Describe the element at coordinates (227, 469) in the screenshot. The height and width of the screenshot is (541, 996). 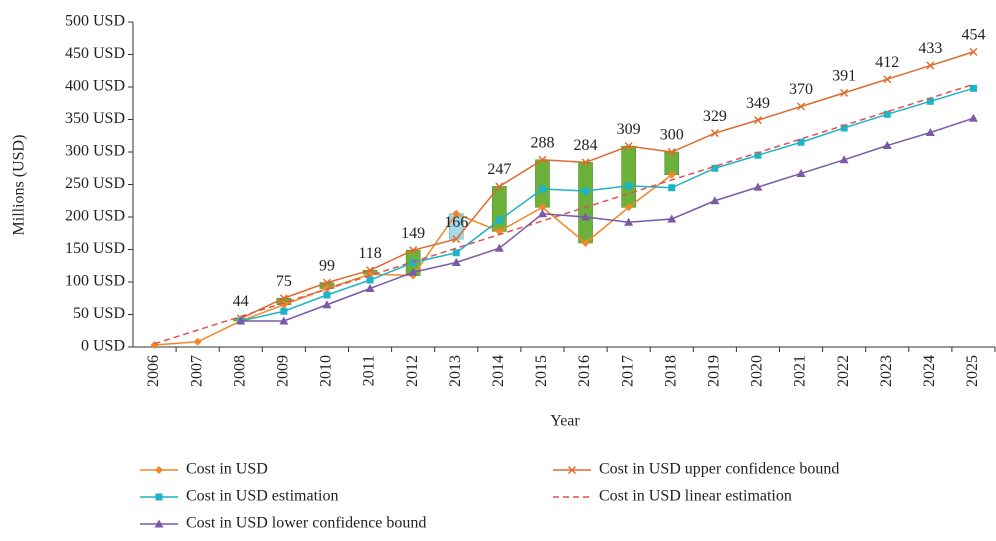
I see `legend-label: Cost in USD` at that location.